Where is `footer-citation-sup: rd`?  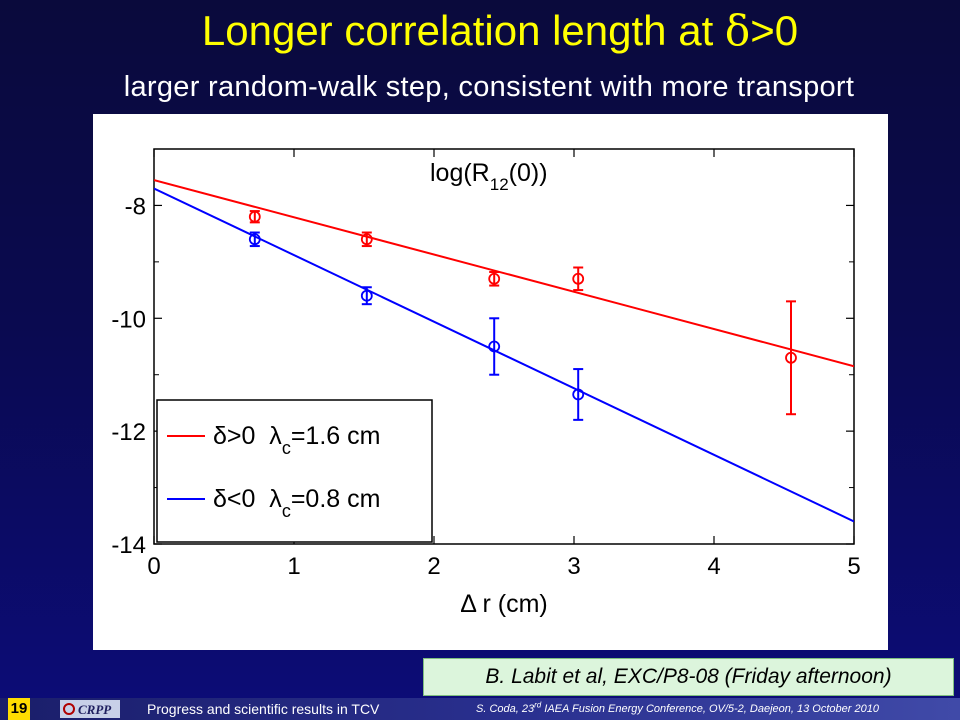 footer-citation-sup: rd is located at coordinates (538, 705).